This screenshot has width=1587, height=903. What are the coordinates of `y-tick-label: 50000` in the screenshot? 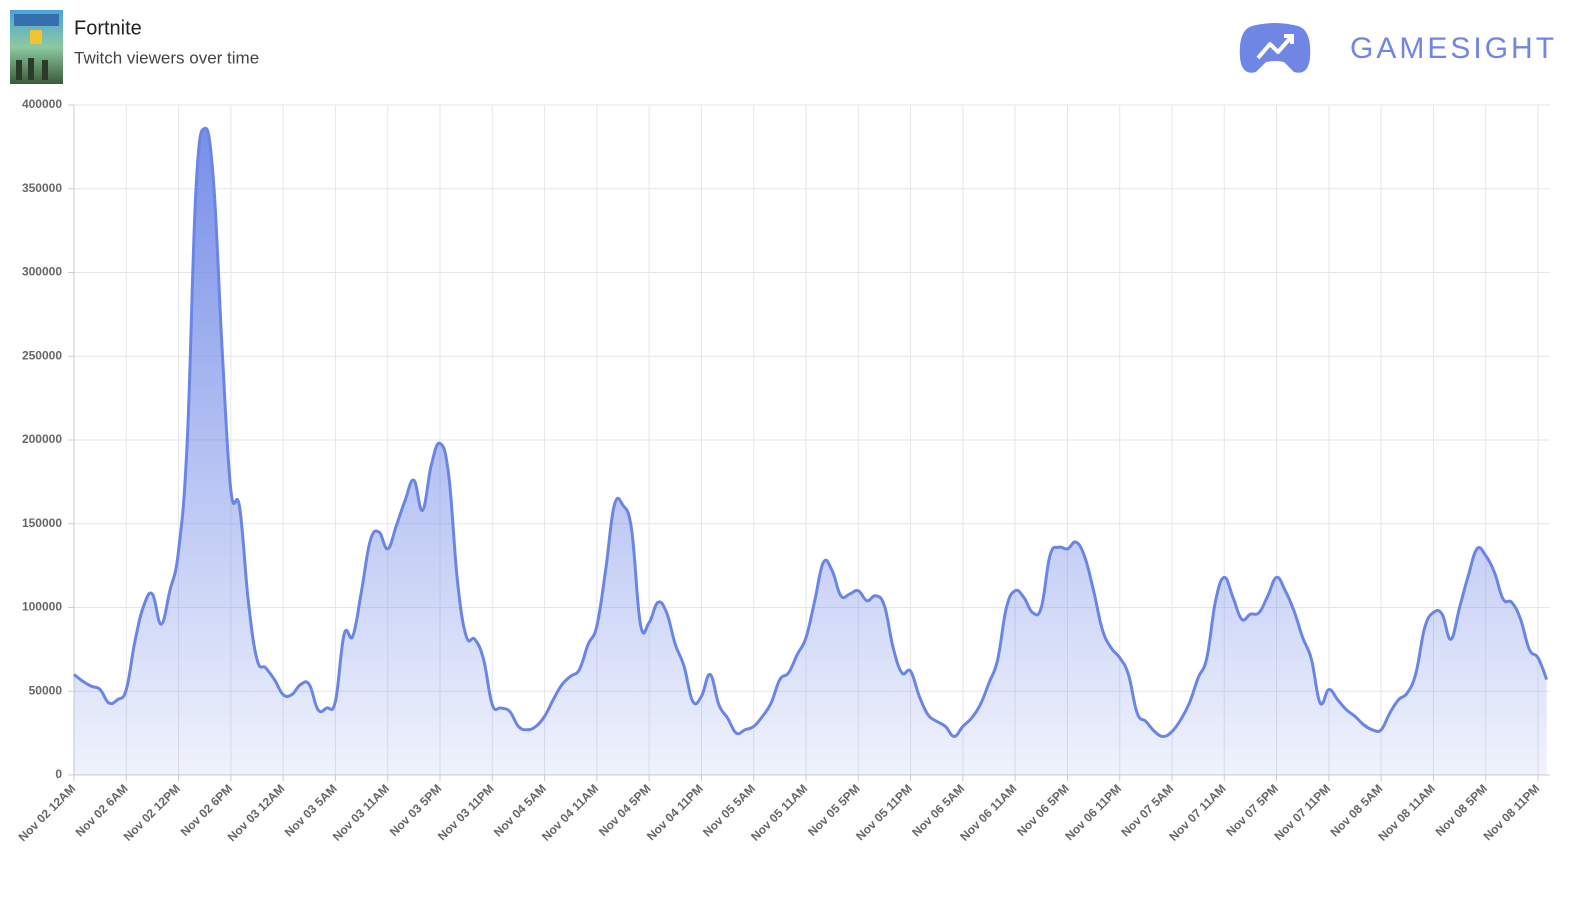 It's located at (46, 690).